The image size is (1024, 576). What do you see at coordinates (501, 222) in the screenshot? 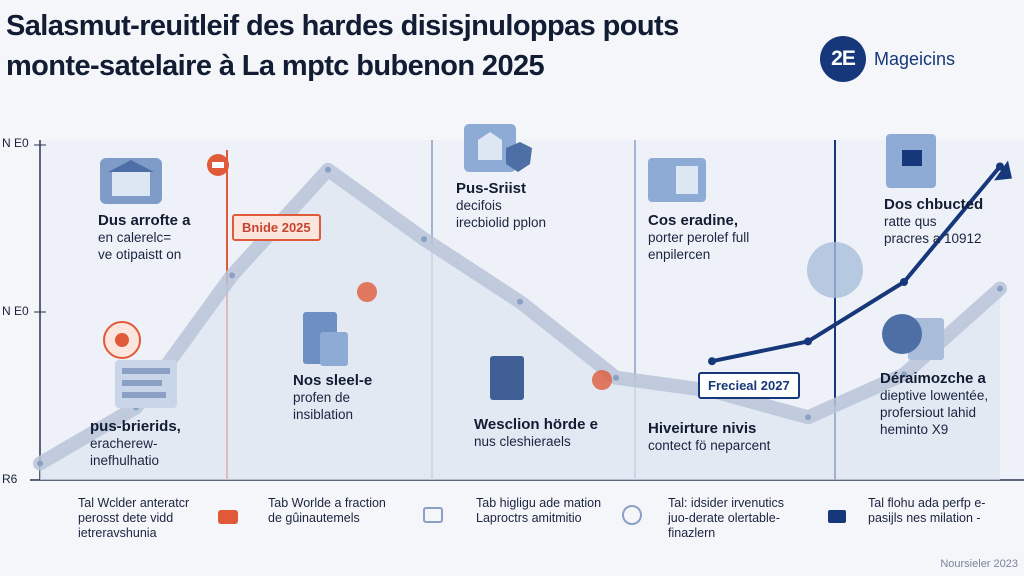
I see `annotation-line: irecbiolid pplon` at bounding box center [501, 222].